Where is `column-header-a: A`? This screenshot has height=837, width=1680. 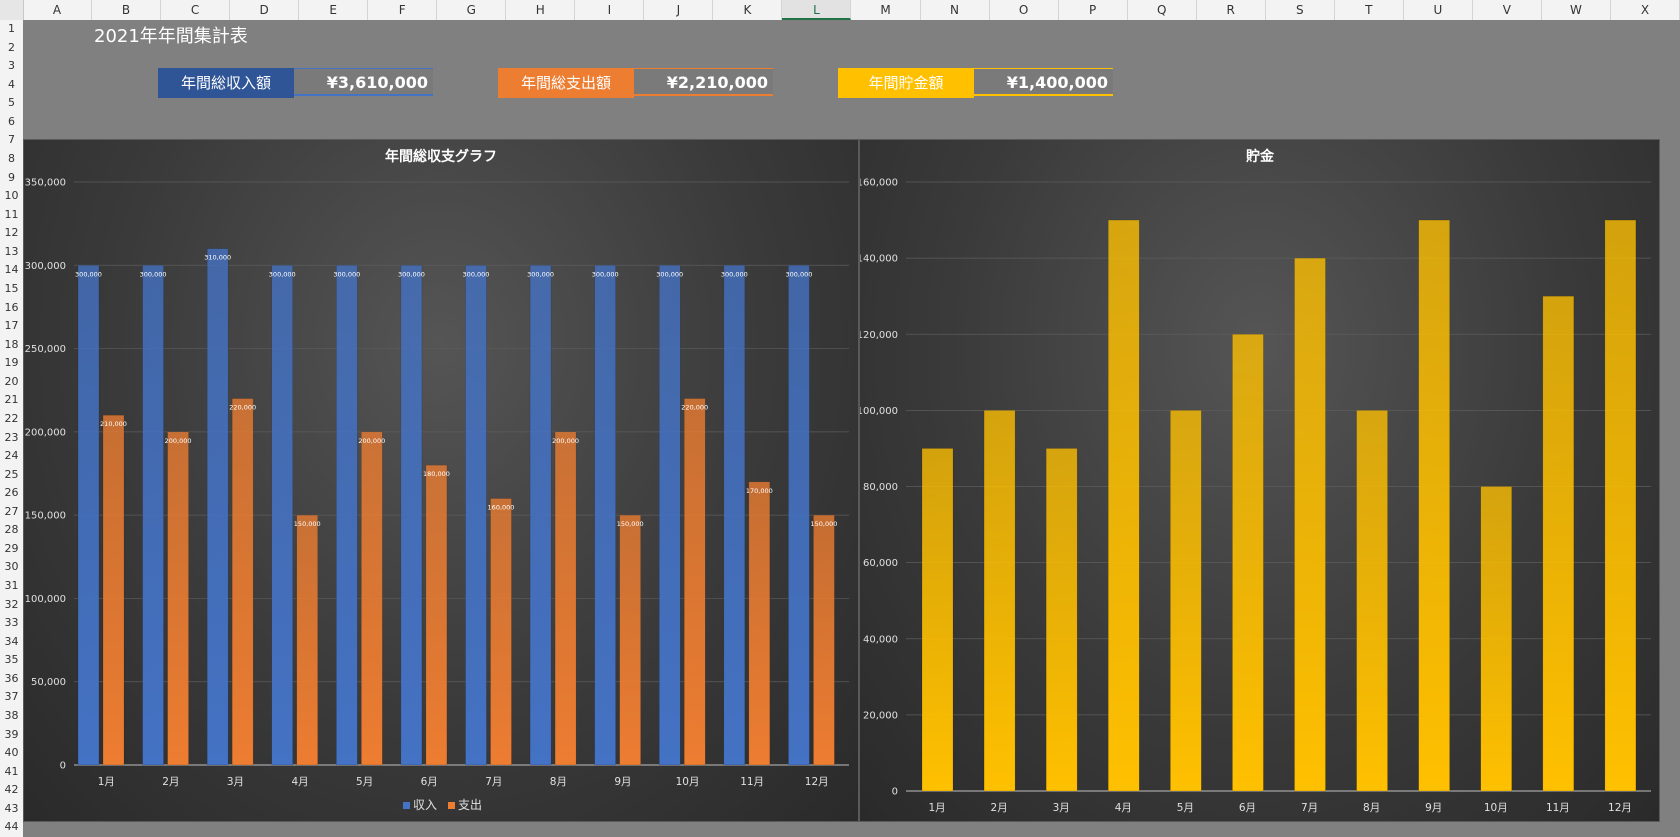
column-header-a: A is located at coordinates (58, 10).